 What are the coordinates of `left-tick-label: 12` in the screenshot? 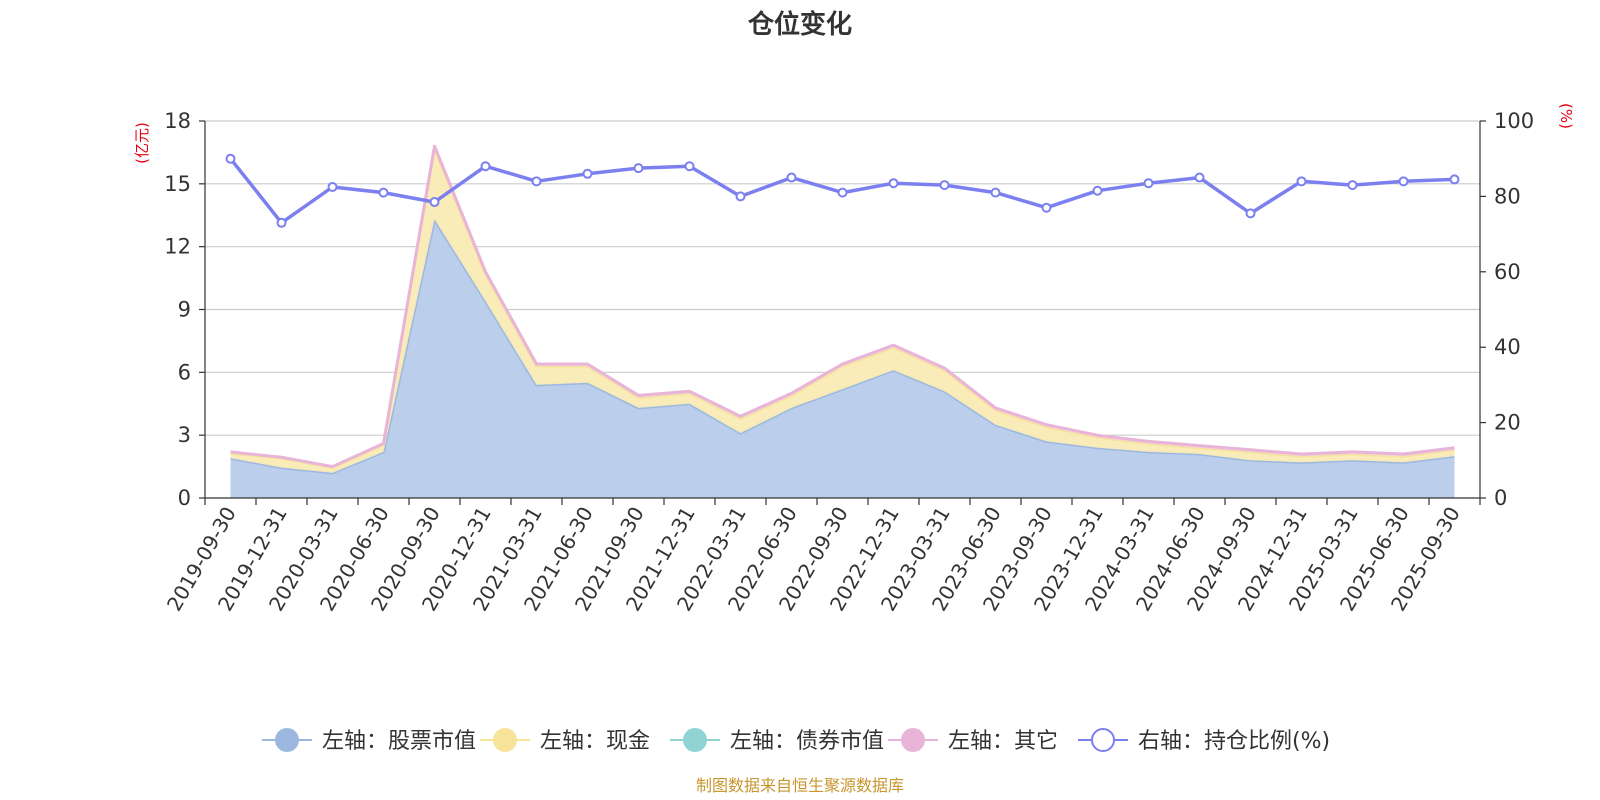 It's located at (177, 247).